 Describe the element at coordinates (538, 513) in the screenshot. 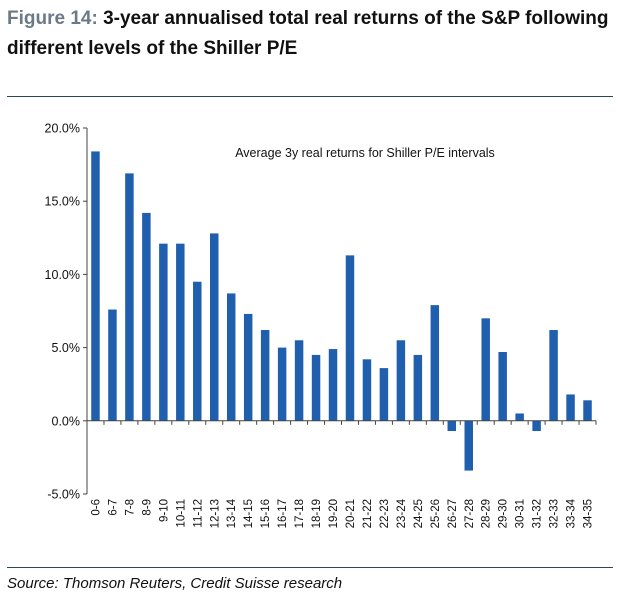

I see `x-tick-label: 31-32` at that location.